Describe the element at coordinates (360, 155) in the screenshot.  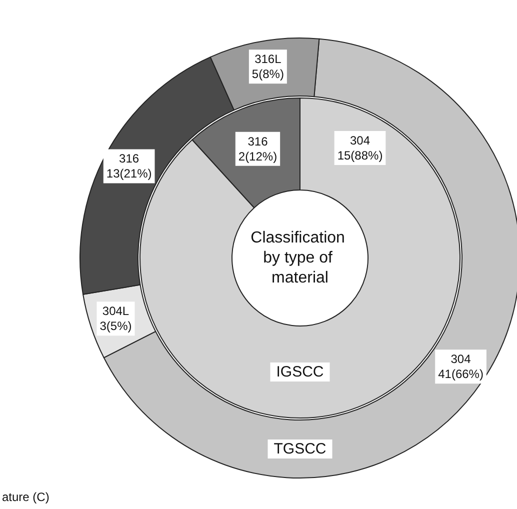
I see `data-label: 15(88%)` at that location.